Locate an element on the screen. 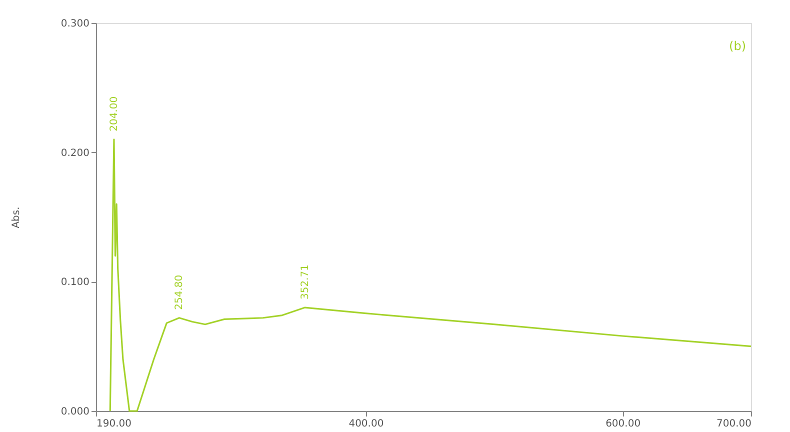 This screenshot has height=432, width=790. x-tick-label: 700.00 is located at coordinates (734, 424).